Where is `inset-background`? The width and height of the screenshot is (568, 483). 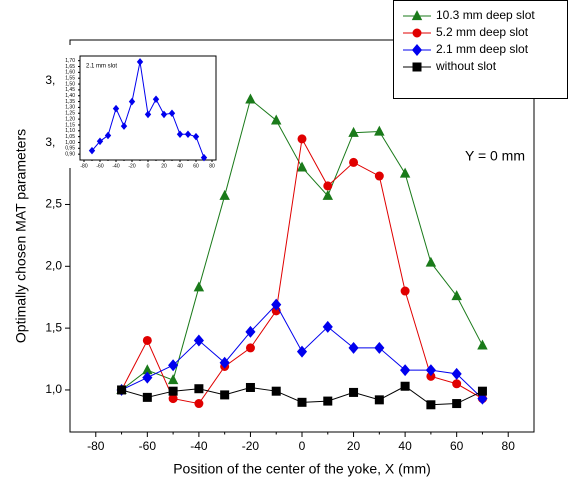 inset-background is located at coordinates (136, 106).